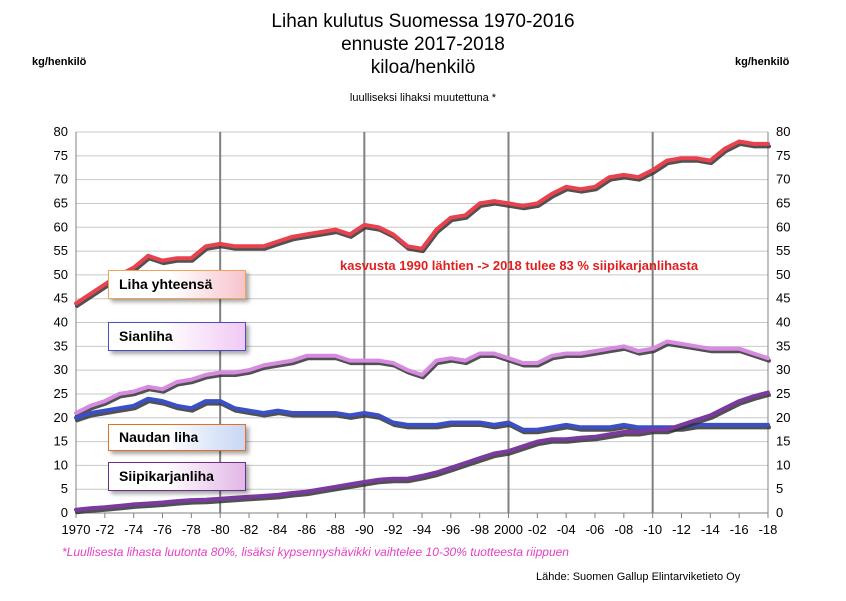  I want to click on x-tick-label: -82, so click(249, 529).